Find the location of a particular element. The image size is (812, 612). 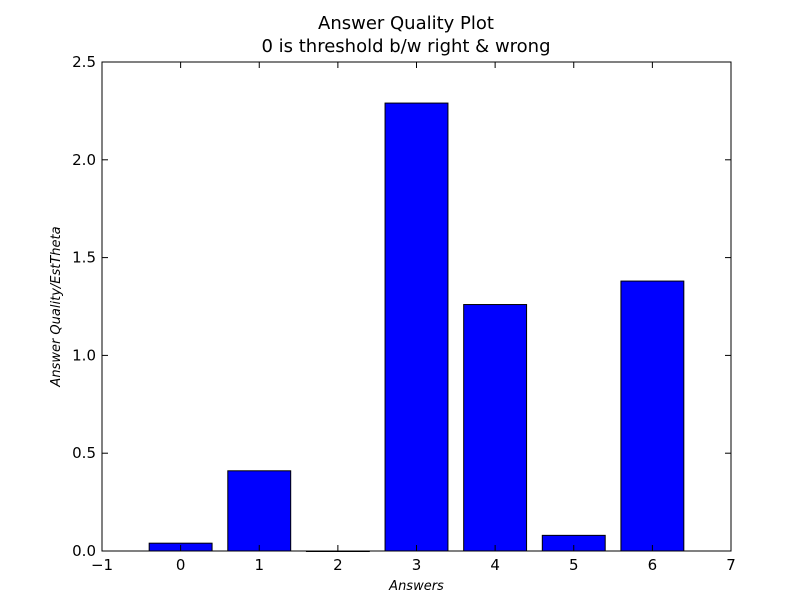

x-tick-label: 0 is located at coordinates (181, 565).